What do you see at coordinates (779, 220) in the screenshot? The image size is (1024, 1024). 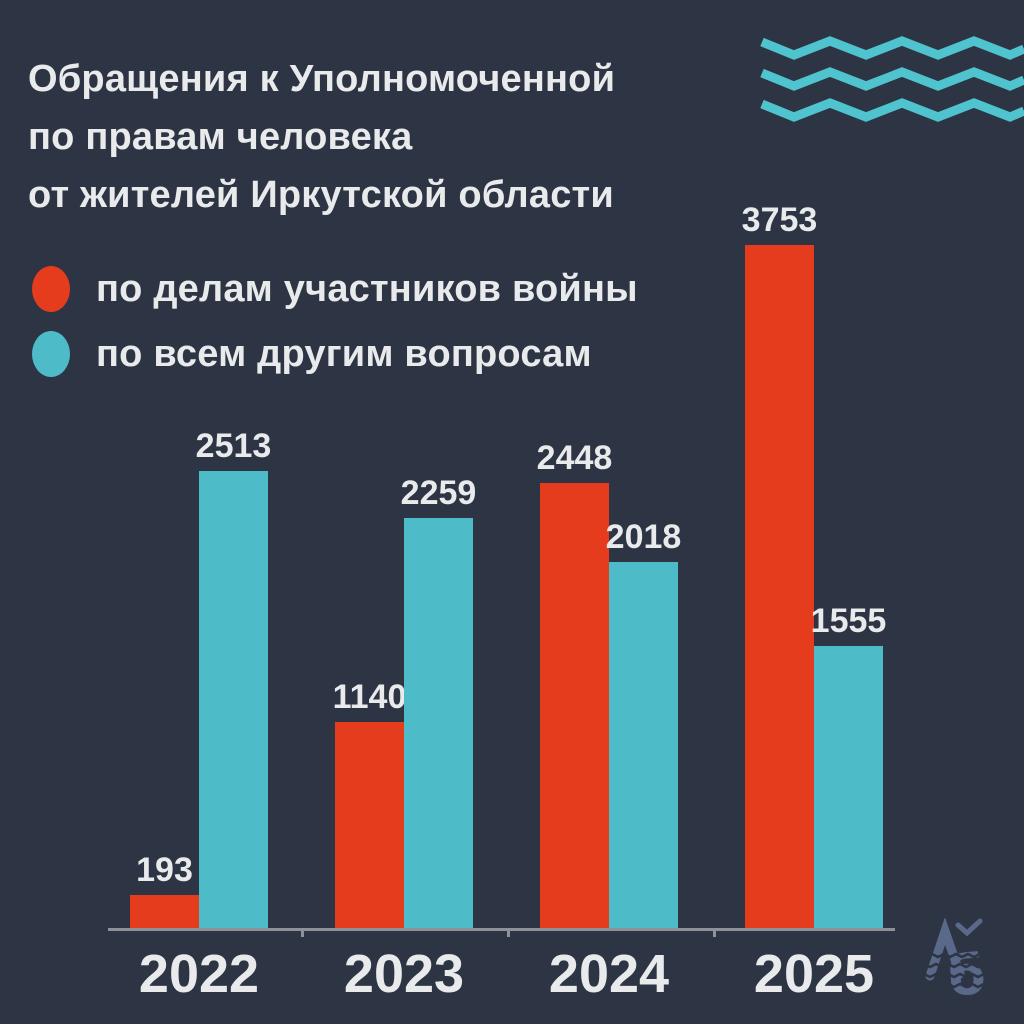 I see `bar-value-label: 3753` at bounding box center [779, 220].